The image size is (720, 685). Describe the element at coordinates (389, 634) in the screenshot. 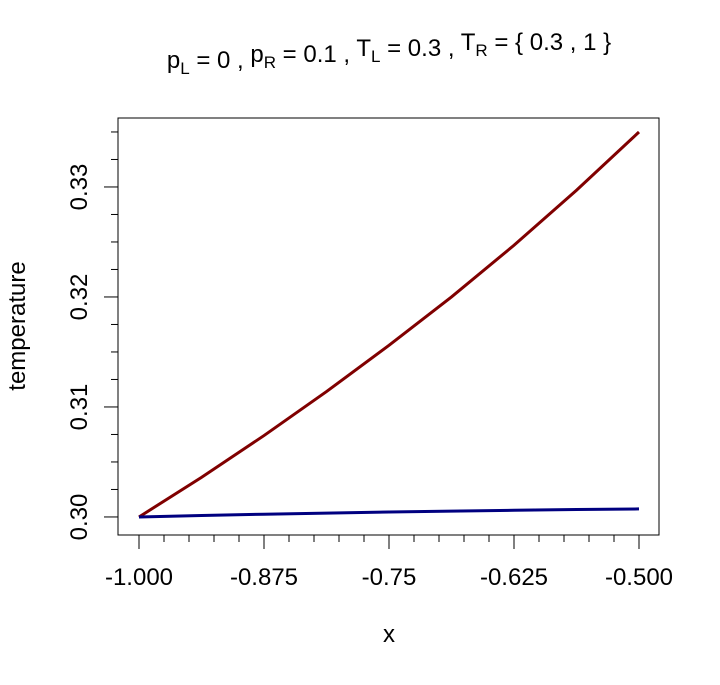

I see `x-axis-label: x` at that location.